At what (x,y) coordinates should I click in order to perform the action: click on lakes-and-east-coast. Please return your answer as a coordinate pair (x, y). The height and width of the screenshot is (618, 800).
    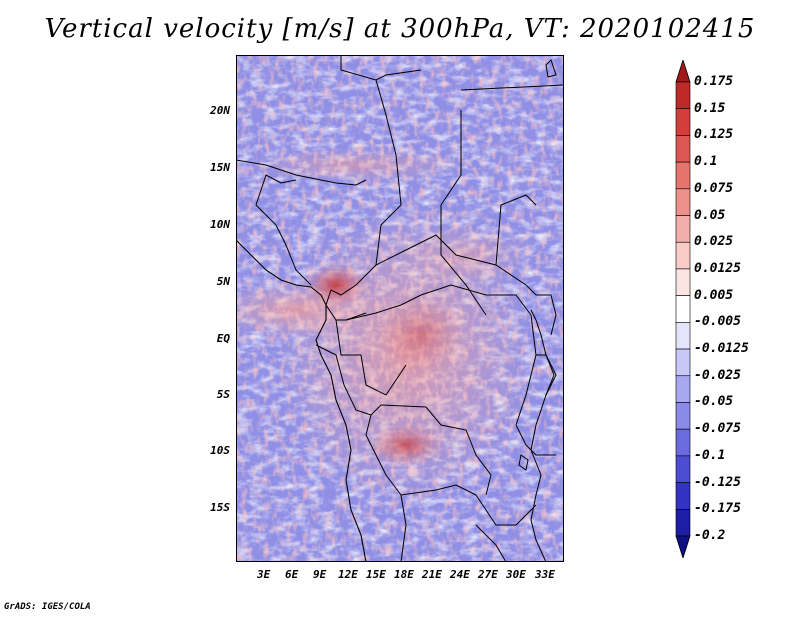
    Looking at the image, I should click on (542, 435).